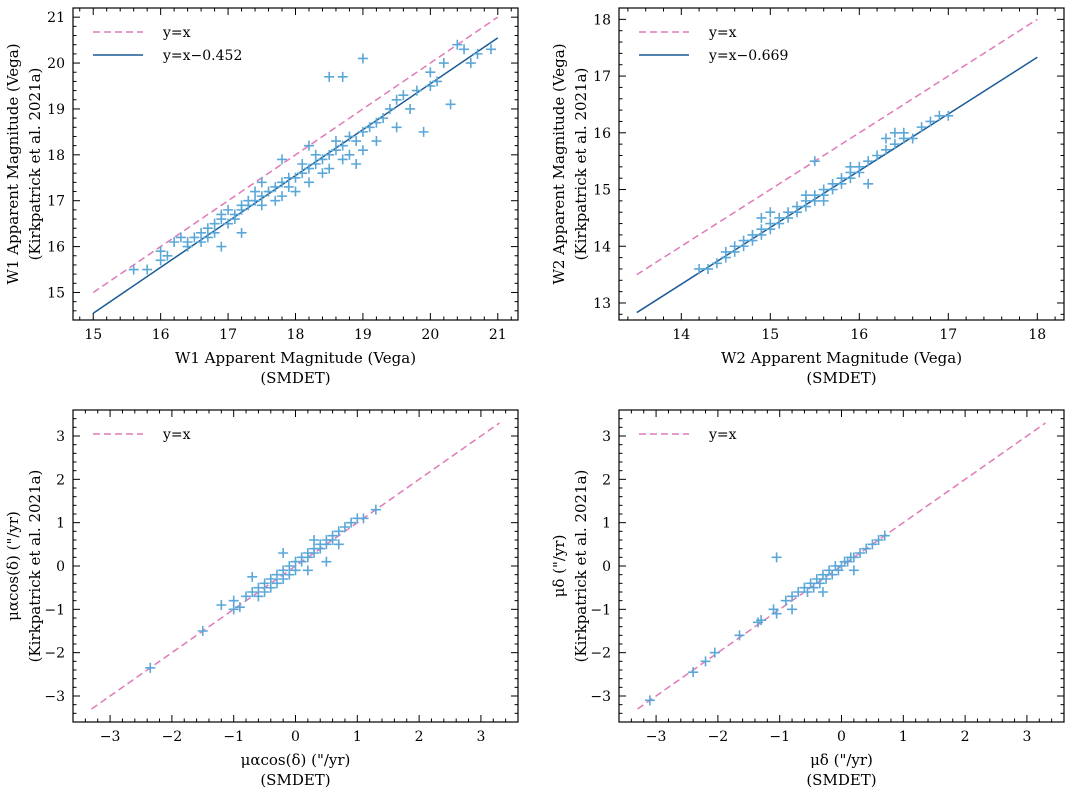 The image size is (1073, 793). Describe the element at coordinates (480, 737) in the screenshot. I see `x-tick-label: 3` at that location.